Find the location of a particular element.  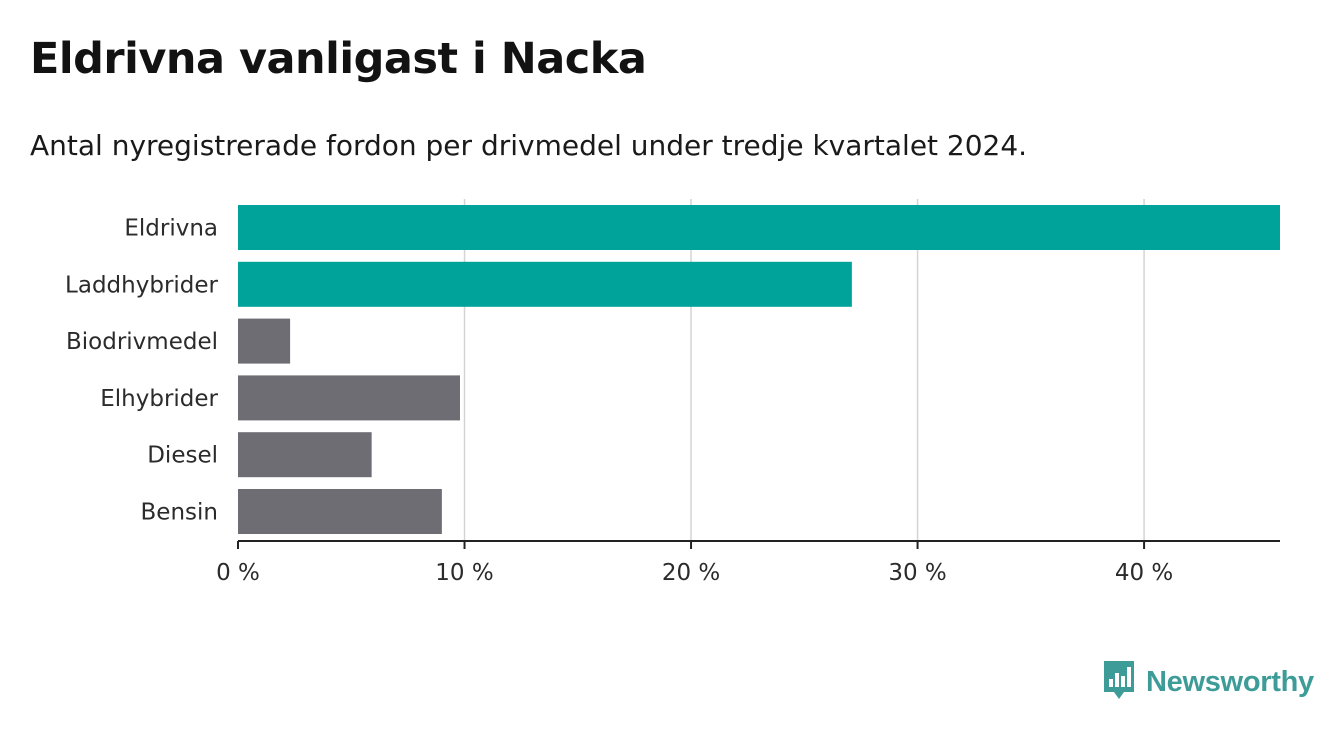

category-label: Elhybrider is located at coordinates (159, 399).